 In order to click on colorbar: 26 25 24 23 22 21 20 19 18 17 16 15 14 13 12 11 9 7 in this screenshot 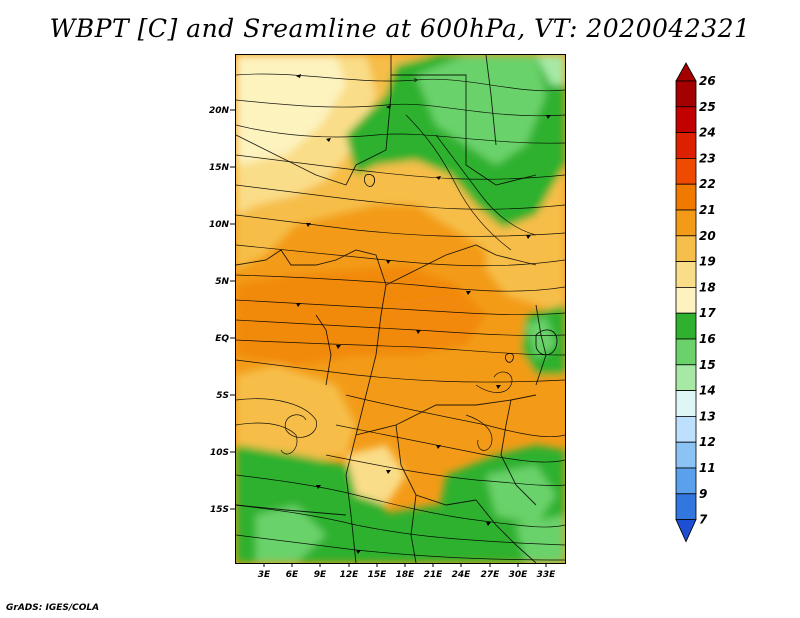, I will do `click(695, 302)`.